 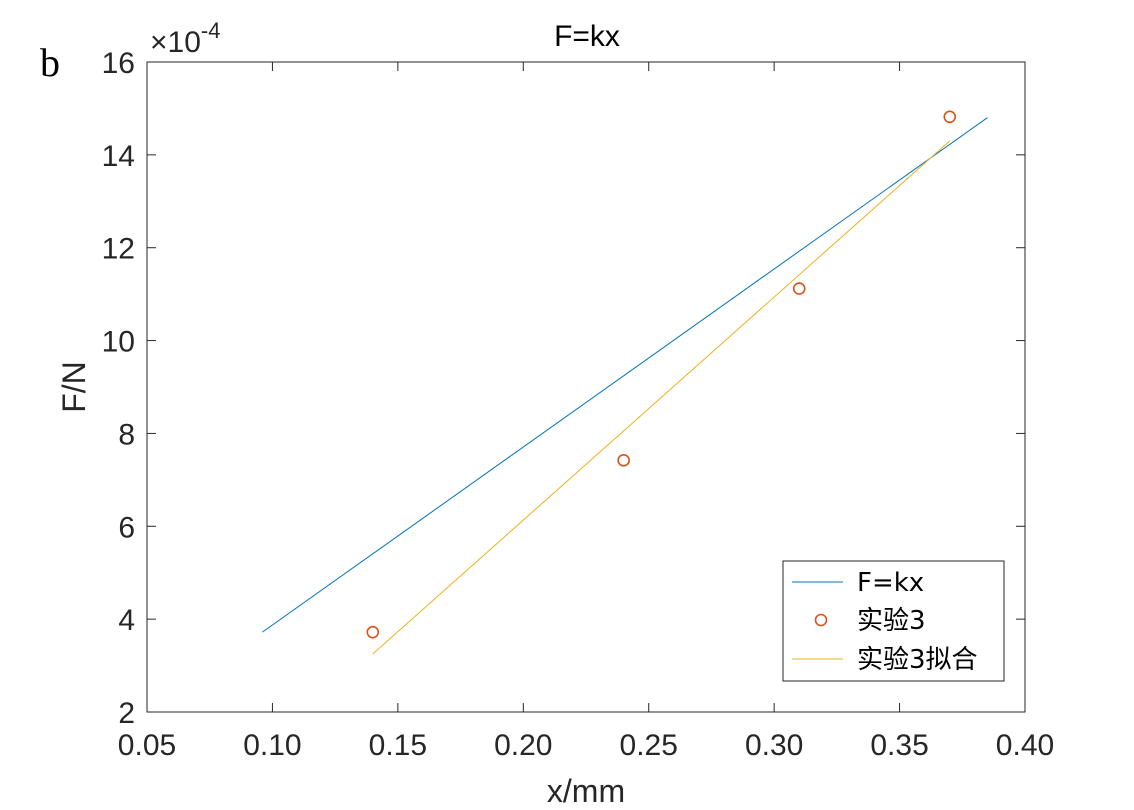 I want to click on y-exponent: ×10⁻⁴, so click(x=185, y=38).